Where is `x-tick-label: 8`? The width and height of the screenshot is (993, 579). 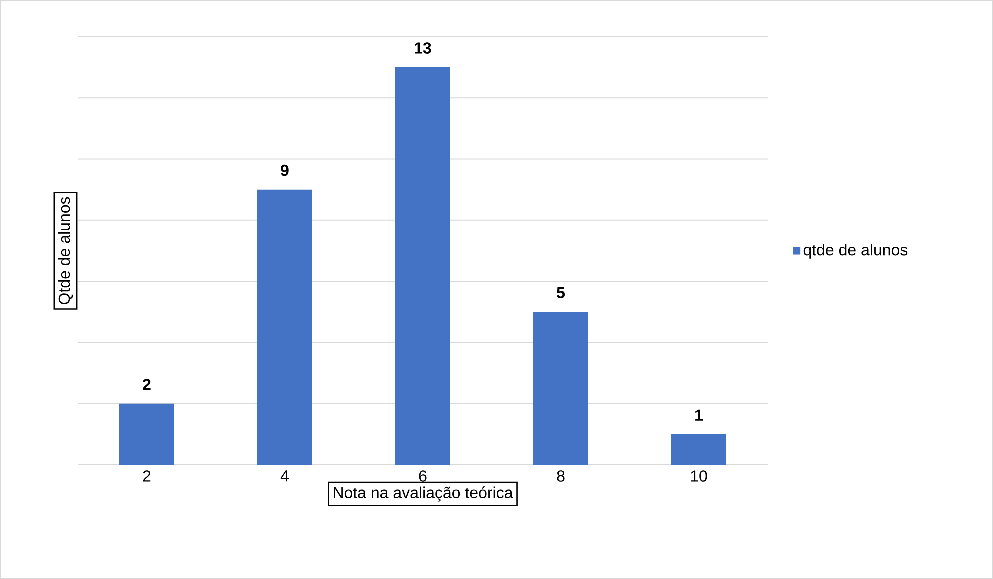 x-tick-label: 8 is located at coordinates (561, 476).